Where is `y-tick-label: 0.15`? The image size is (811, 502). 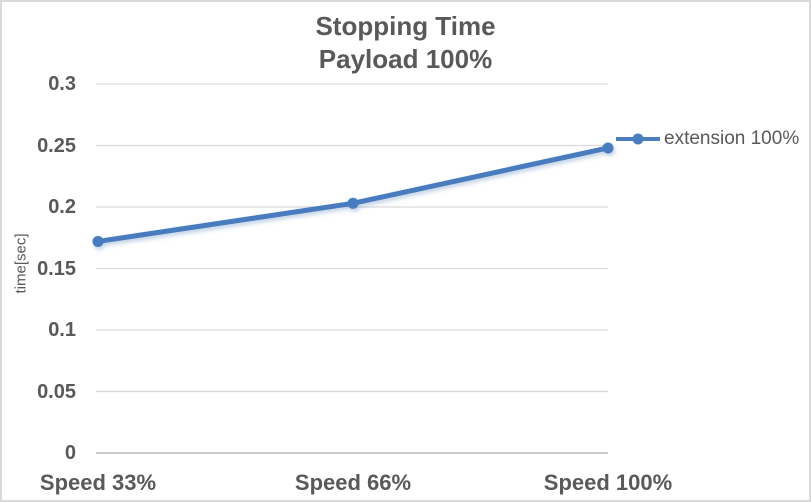
y-tick-label: 0.15 is located at coordinates (56, 268).